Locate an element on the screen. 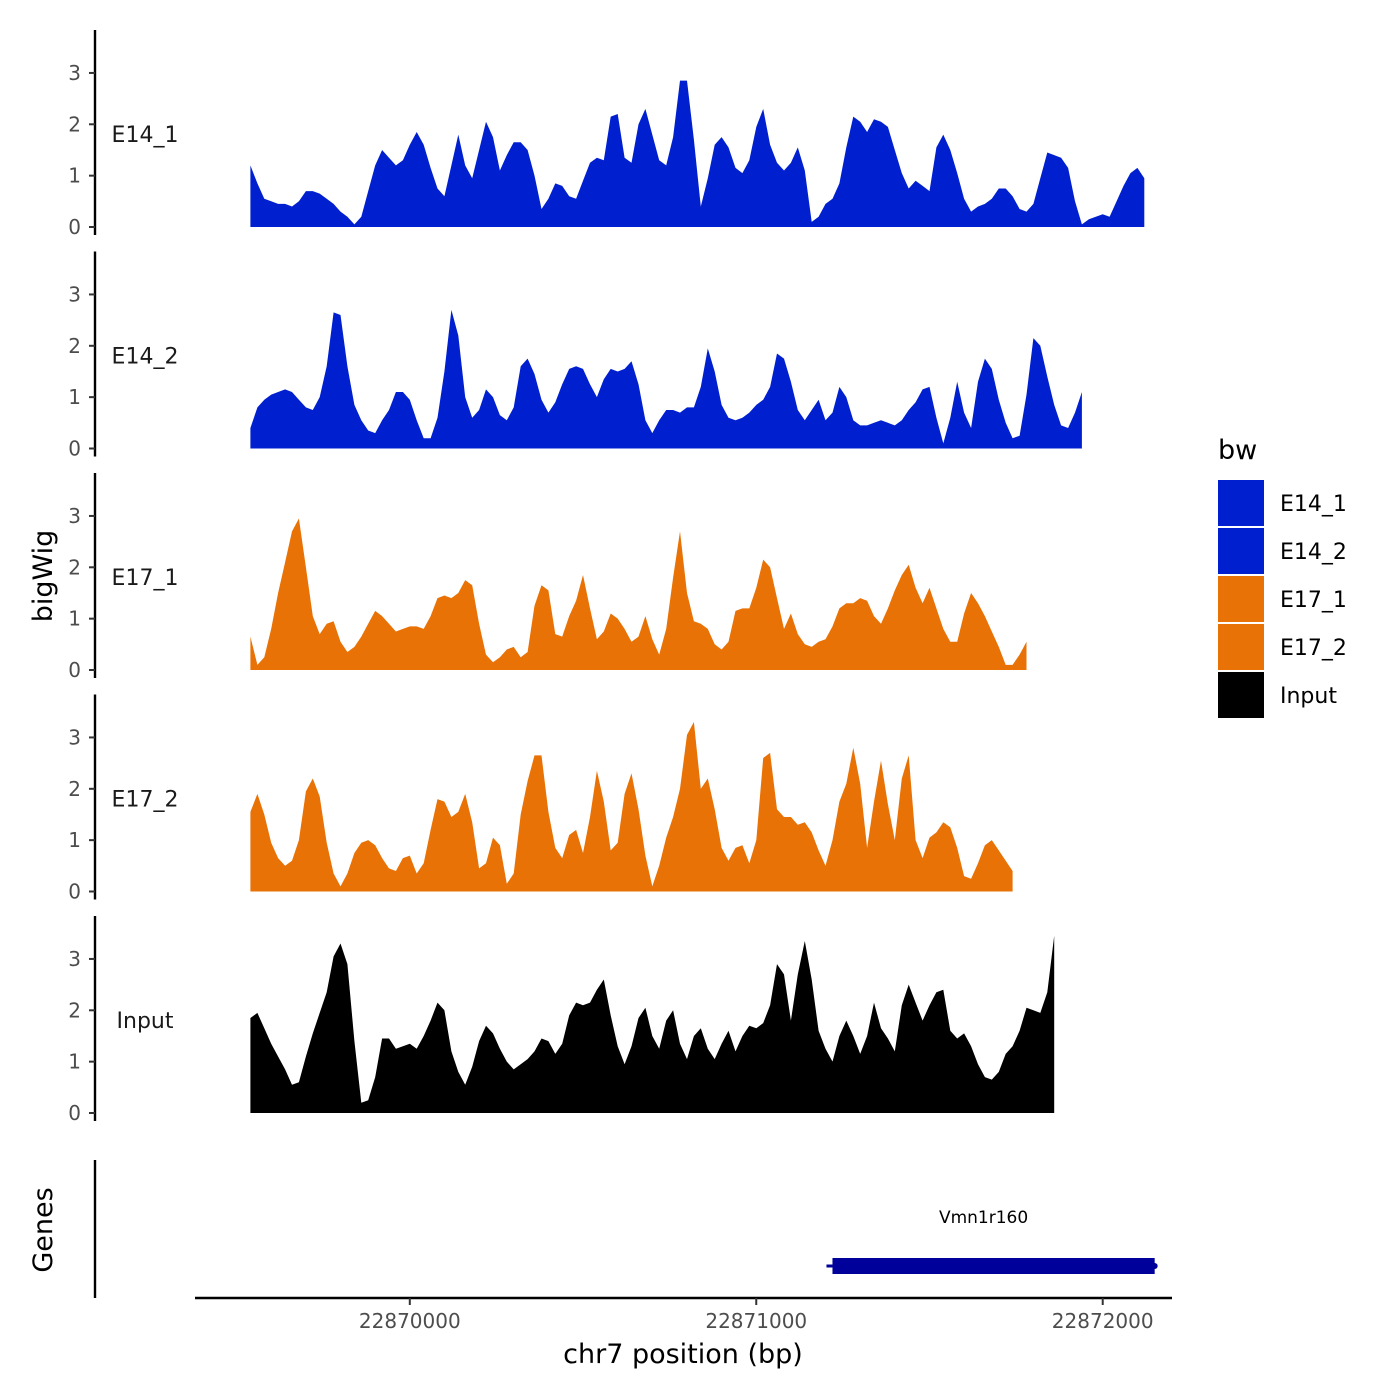 This screenshot has width=1400, height=1400. legend-label: E17_2 is located at coordinates (1313, 648).